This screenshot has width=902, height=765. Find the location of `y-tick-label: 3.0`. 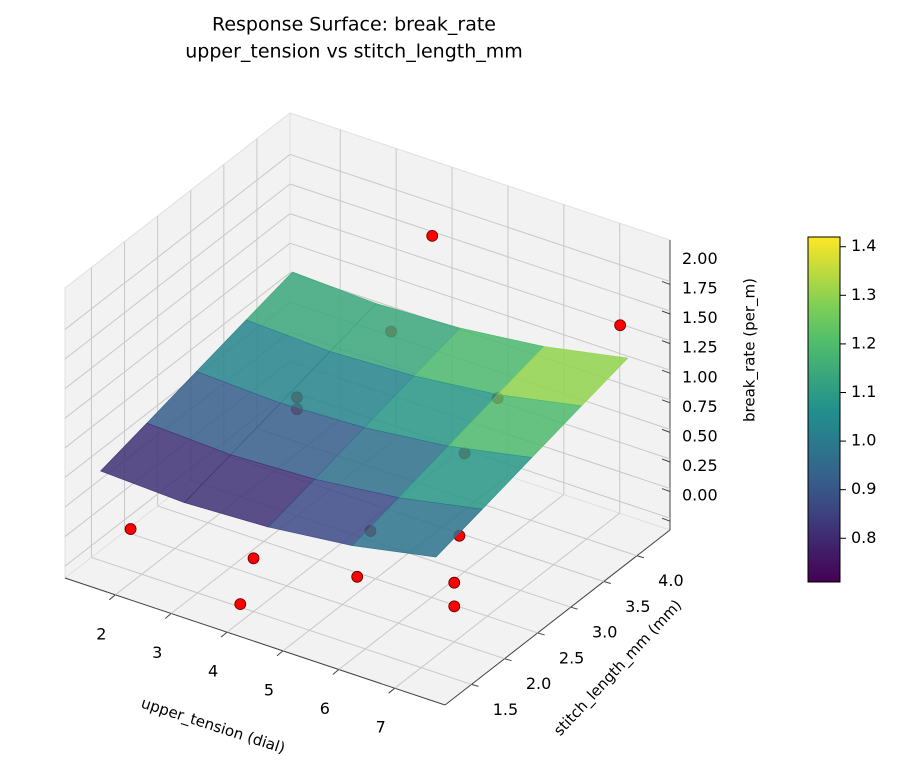

y-tick-label: 3.0 is located at coordinates (604, 632).